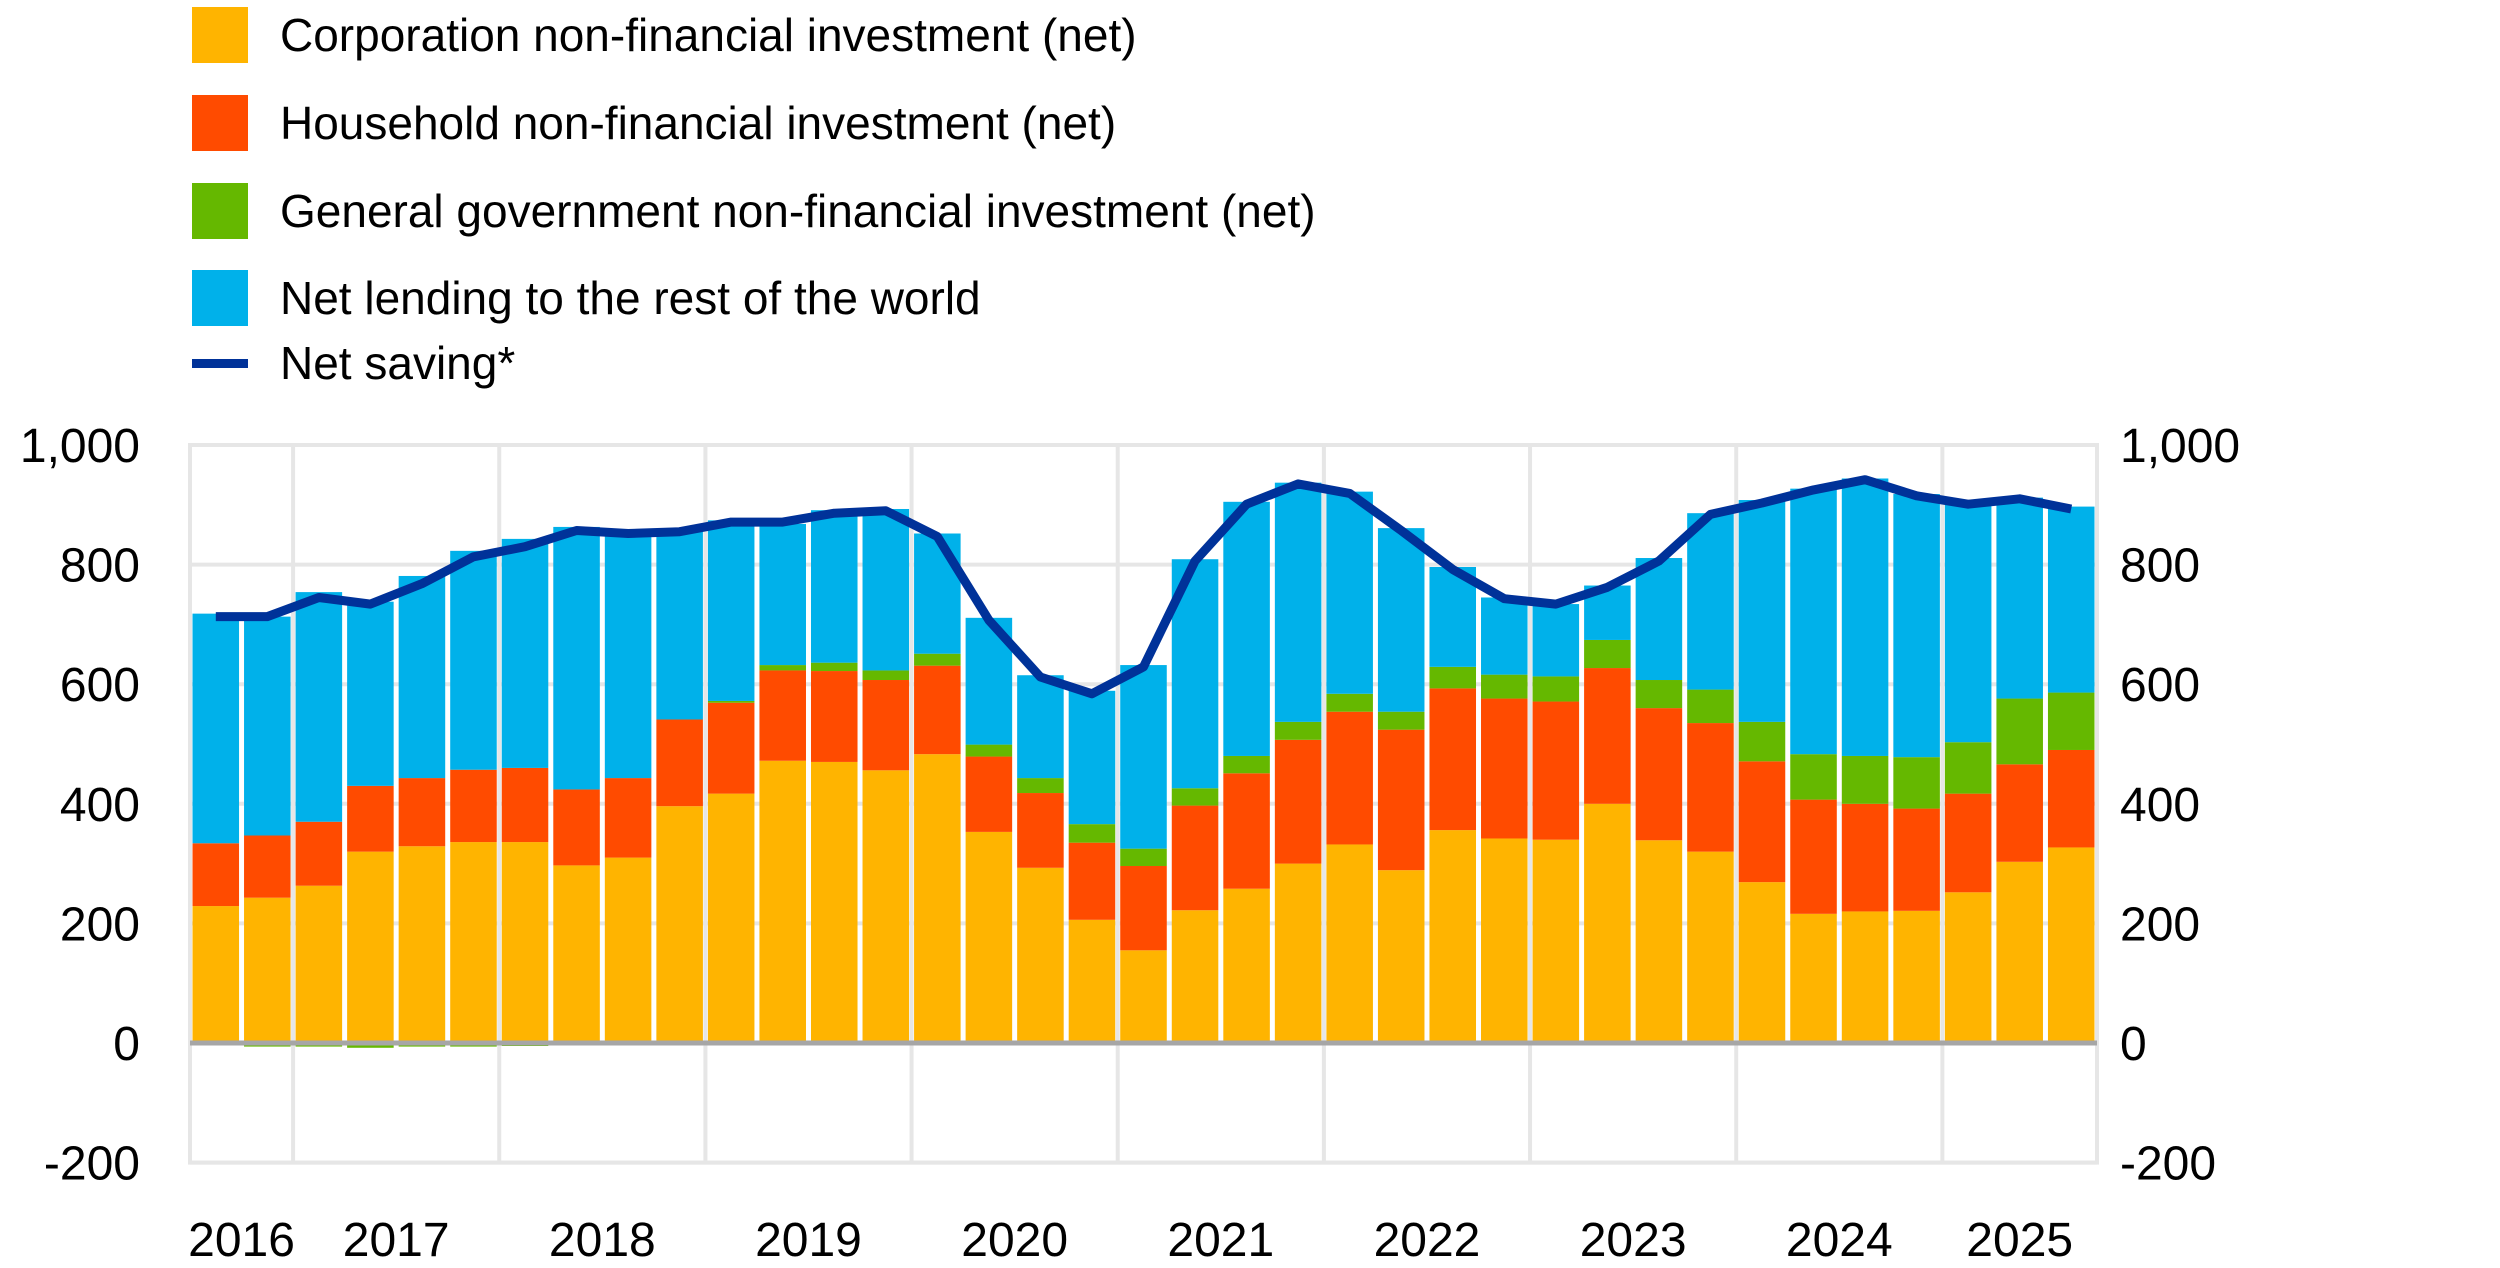  I want to click on y-tick-label-left: 600, so click(100, 685).